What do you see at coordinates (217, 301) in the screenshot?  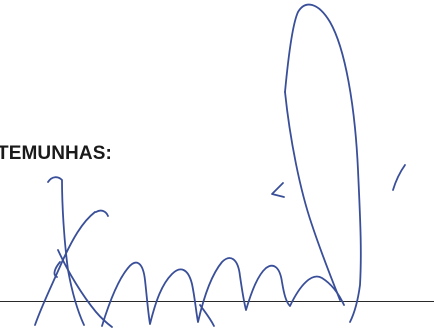 I see `signature-line` at bounding box center [217, 301].